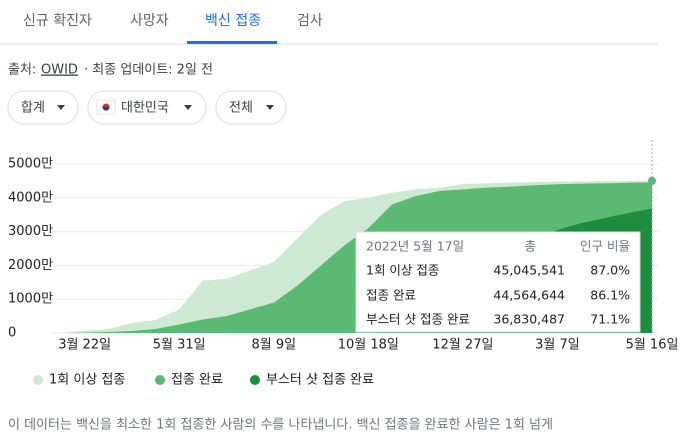  What do you see at coordinates (529, 270) in the screenshot?
I see `tooltip-total: 45,045,541` at bounding box center [529, 270].